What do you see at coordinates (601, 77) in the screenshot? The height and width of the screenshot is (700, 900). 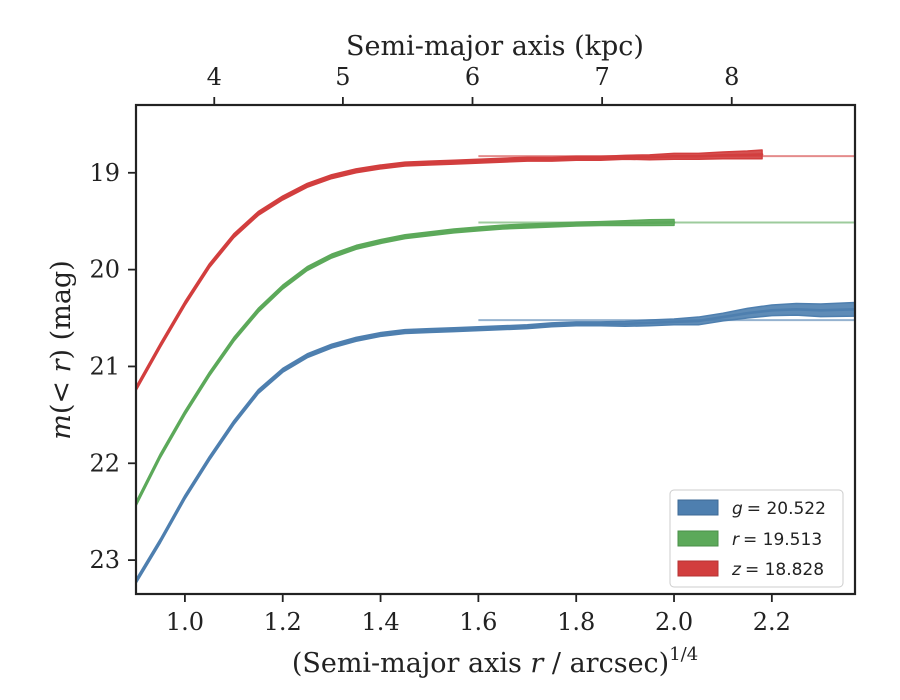 I see `top-tick-label: 7` at bounding box center [601, 77].